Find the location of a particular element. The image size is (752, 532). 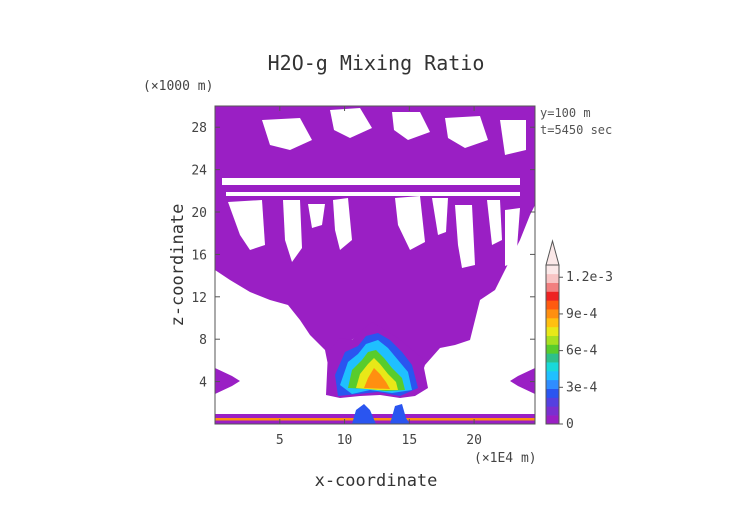

x-unit-label: (×1E4 m) is located at coordinates (505, 458).